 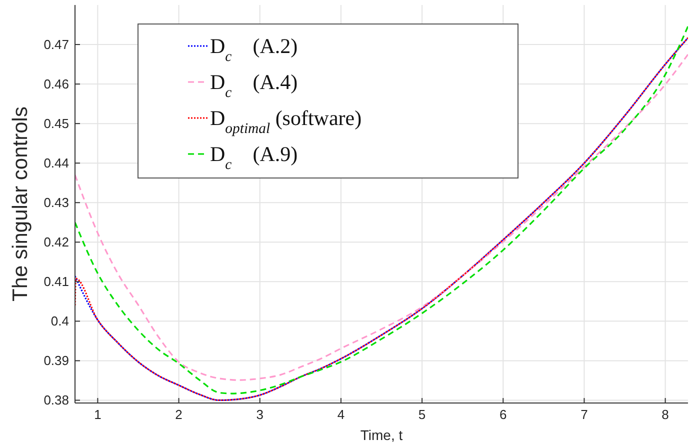 I want to click on text: D$_{c}$ (A.9), so click(x=254, y=157).